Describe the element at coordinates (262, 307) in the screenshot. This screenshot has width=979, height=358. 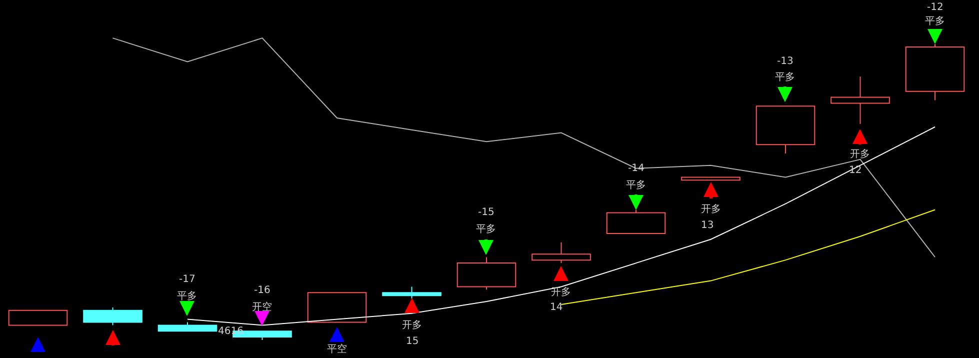
I see `annotation: 开空` at that location.